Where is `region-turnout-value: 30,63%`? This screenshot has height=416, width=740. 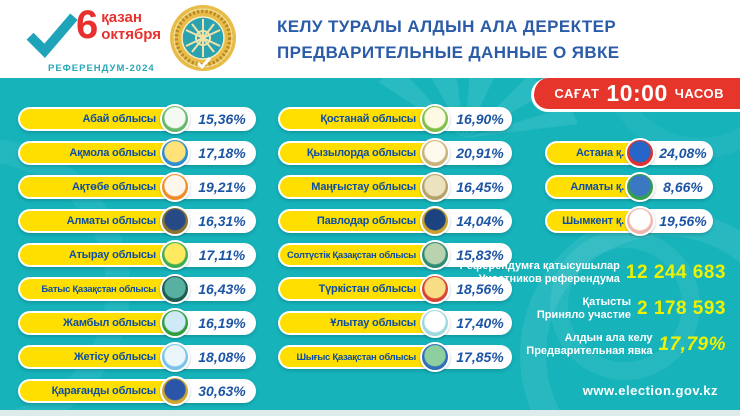
region-turnout-value: 30,63% is located at coordinates (222, 391).